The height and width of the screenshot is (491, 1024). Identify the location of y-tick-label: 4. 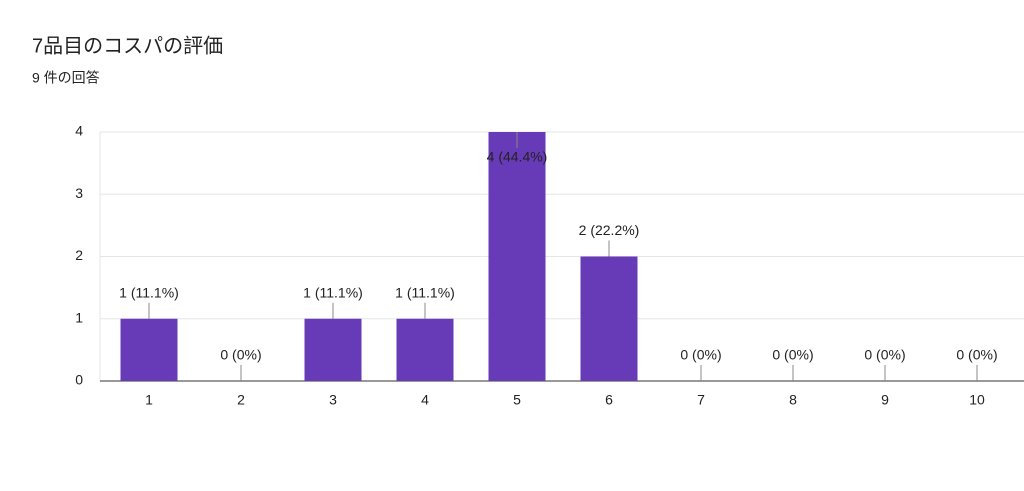
(79, 131).